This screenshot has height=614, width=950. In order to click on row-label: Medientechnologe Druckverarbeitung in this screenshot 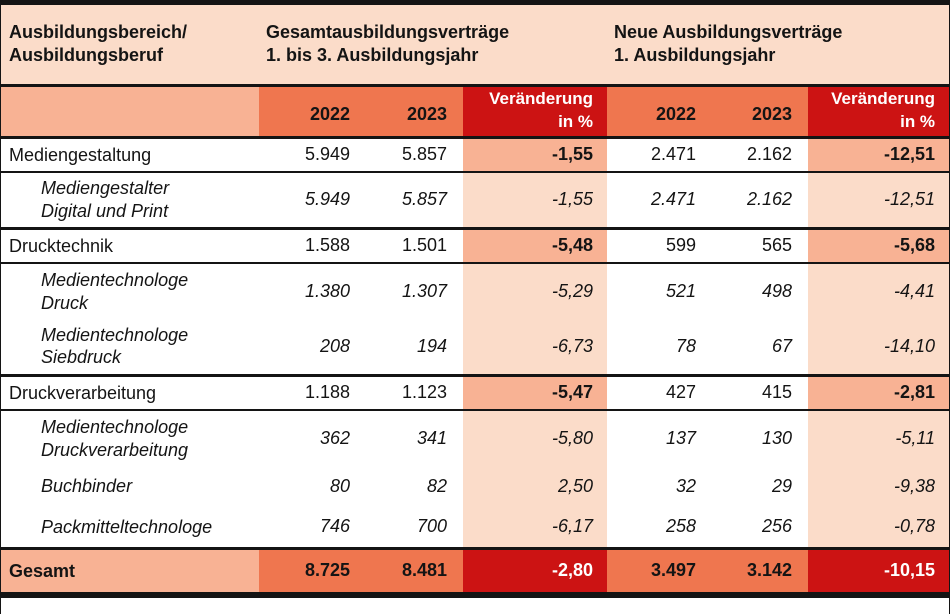, I will do `click(130, 437)`.